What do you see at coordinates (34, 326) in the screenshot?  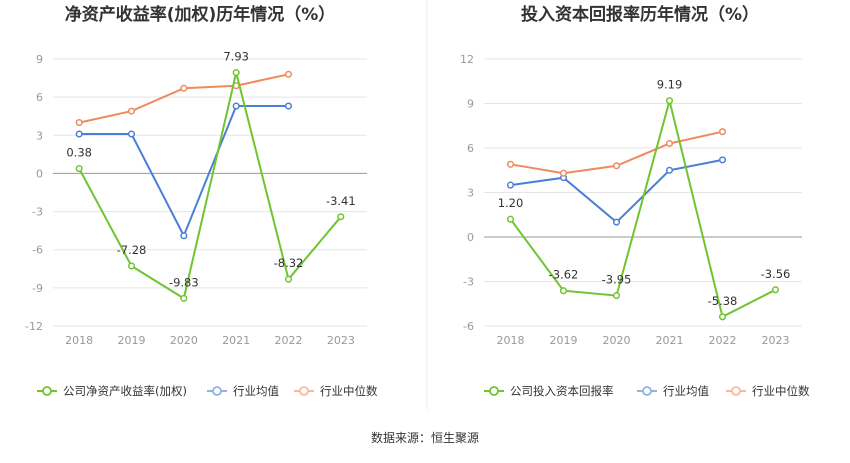 I see `y-tick-label: -12` at bounding box center [34, 326].